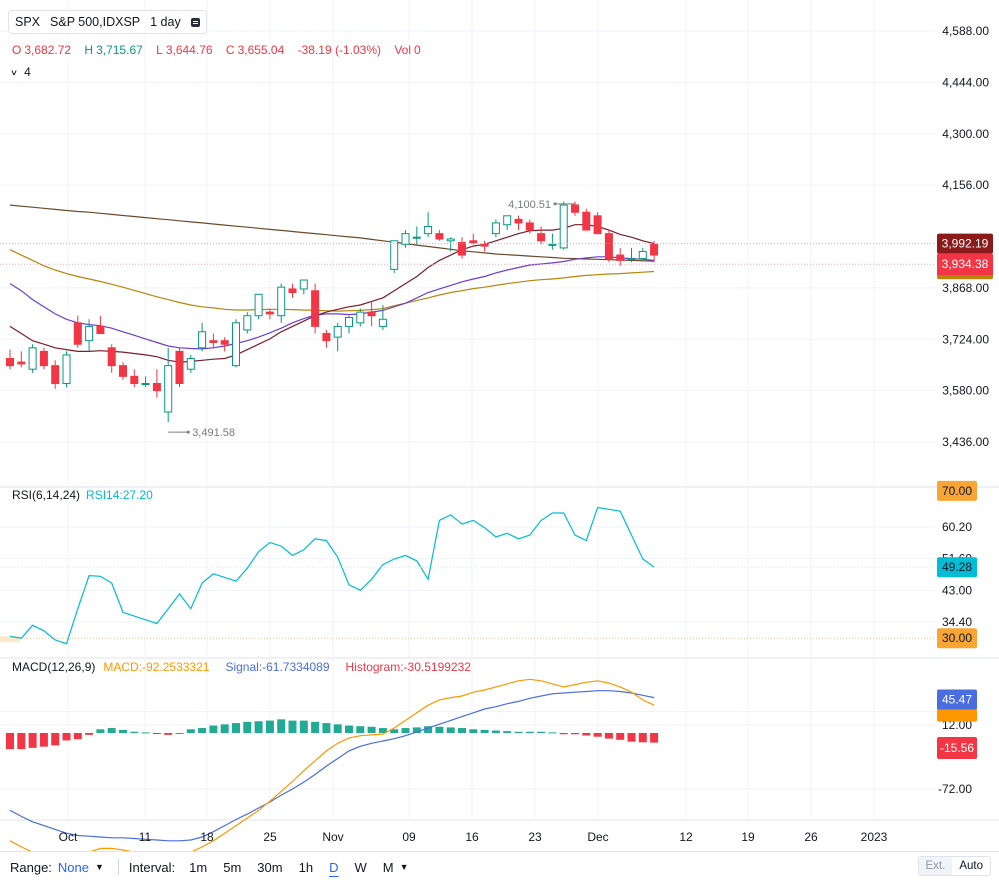 The width and height of the screenshot is (999, 882). Describe the element at coordinates (270, 867) in the screenshot. I see `interval-30m: 30m` at that location.